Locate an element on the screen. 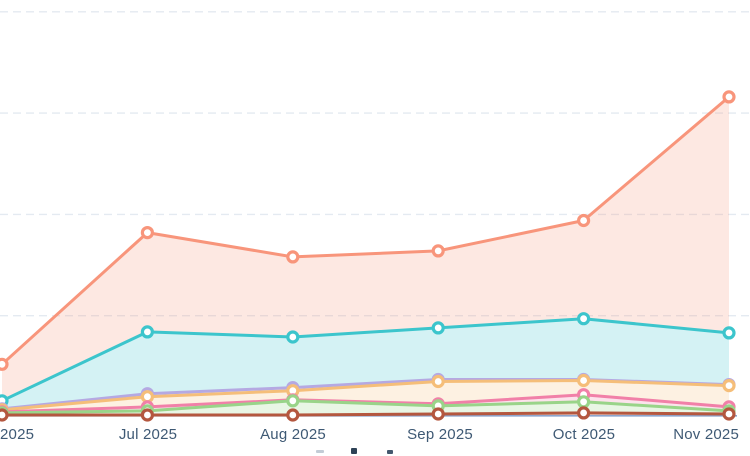 This screenshot has width=750, height=456. series-green-area is located at coordinates (365, 407).